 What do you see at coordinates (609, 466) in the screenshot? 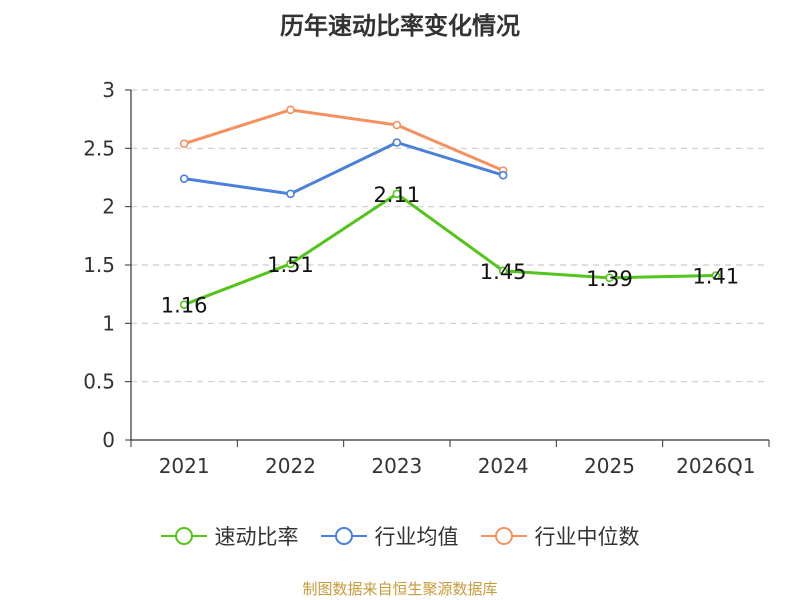
I see `x-tick-label: 2025` at bounding box center [609, 466].